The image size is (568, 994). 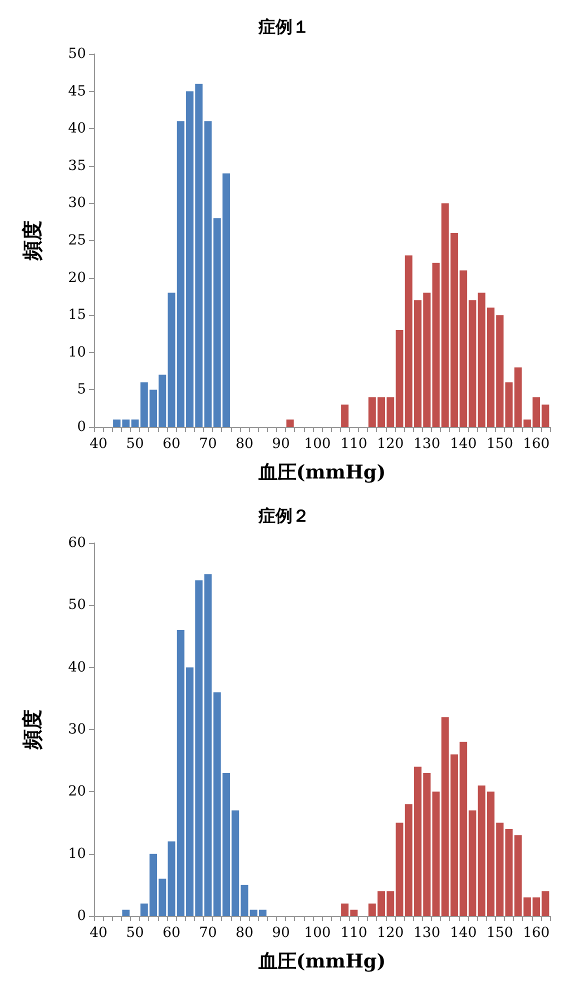 I want to click on chart-title: 症例１, so click(x=284, y=28).